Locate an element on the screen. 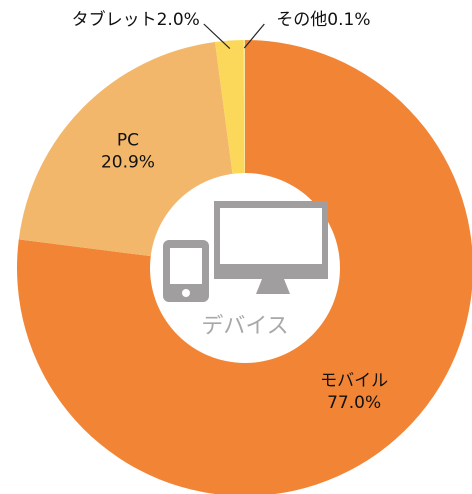 The height and width of the screenshot is (494, 472). value-label: 2.0% is located at coordinates (178, 20).